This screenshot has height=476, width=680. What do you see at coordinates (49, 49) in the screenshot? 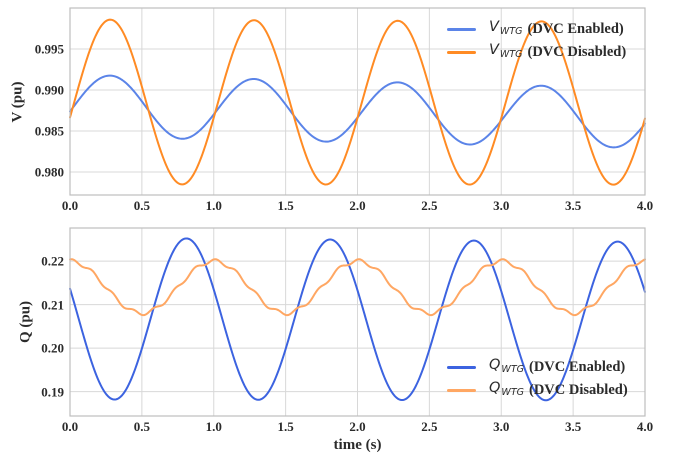
I see `y-tick-label: 0.995` at bounding box center [49, 49].